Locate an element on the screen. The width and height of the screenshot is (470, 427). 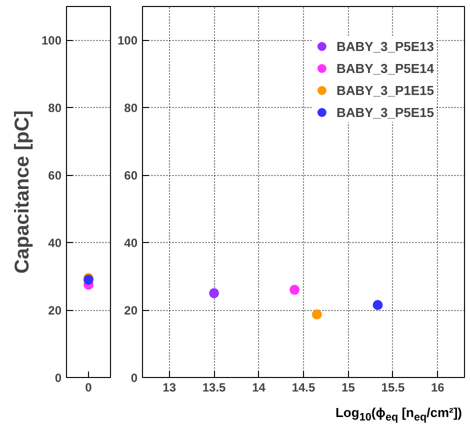
legend-label: BABY_3_P1E15 is located at coordinates (385, 90).